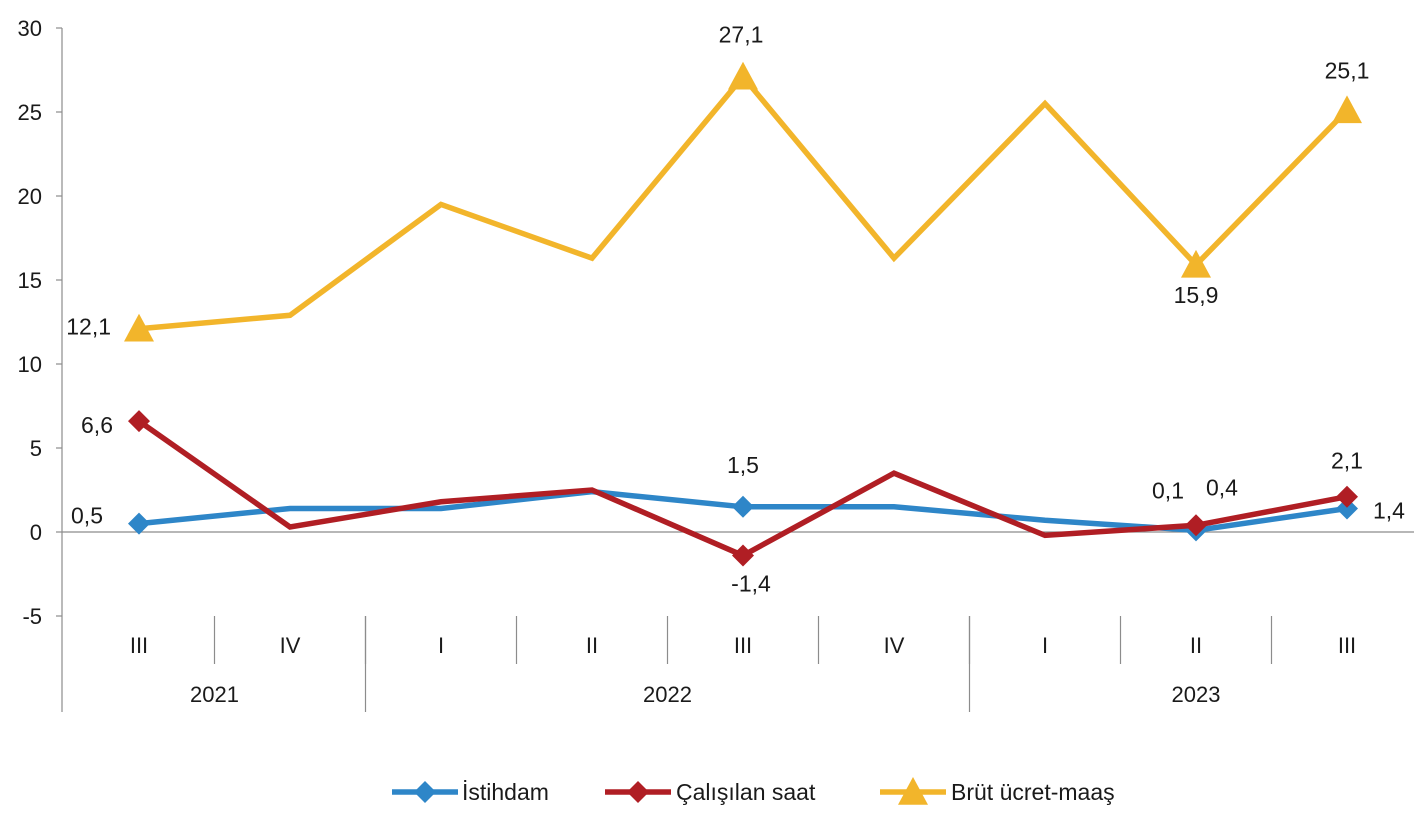 This screenshot has height=826, width=1416. Describe the element at coordinates (667, 694) in the screenshot. I see `year-label: 2022` at that location.